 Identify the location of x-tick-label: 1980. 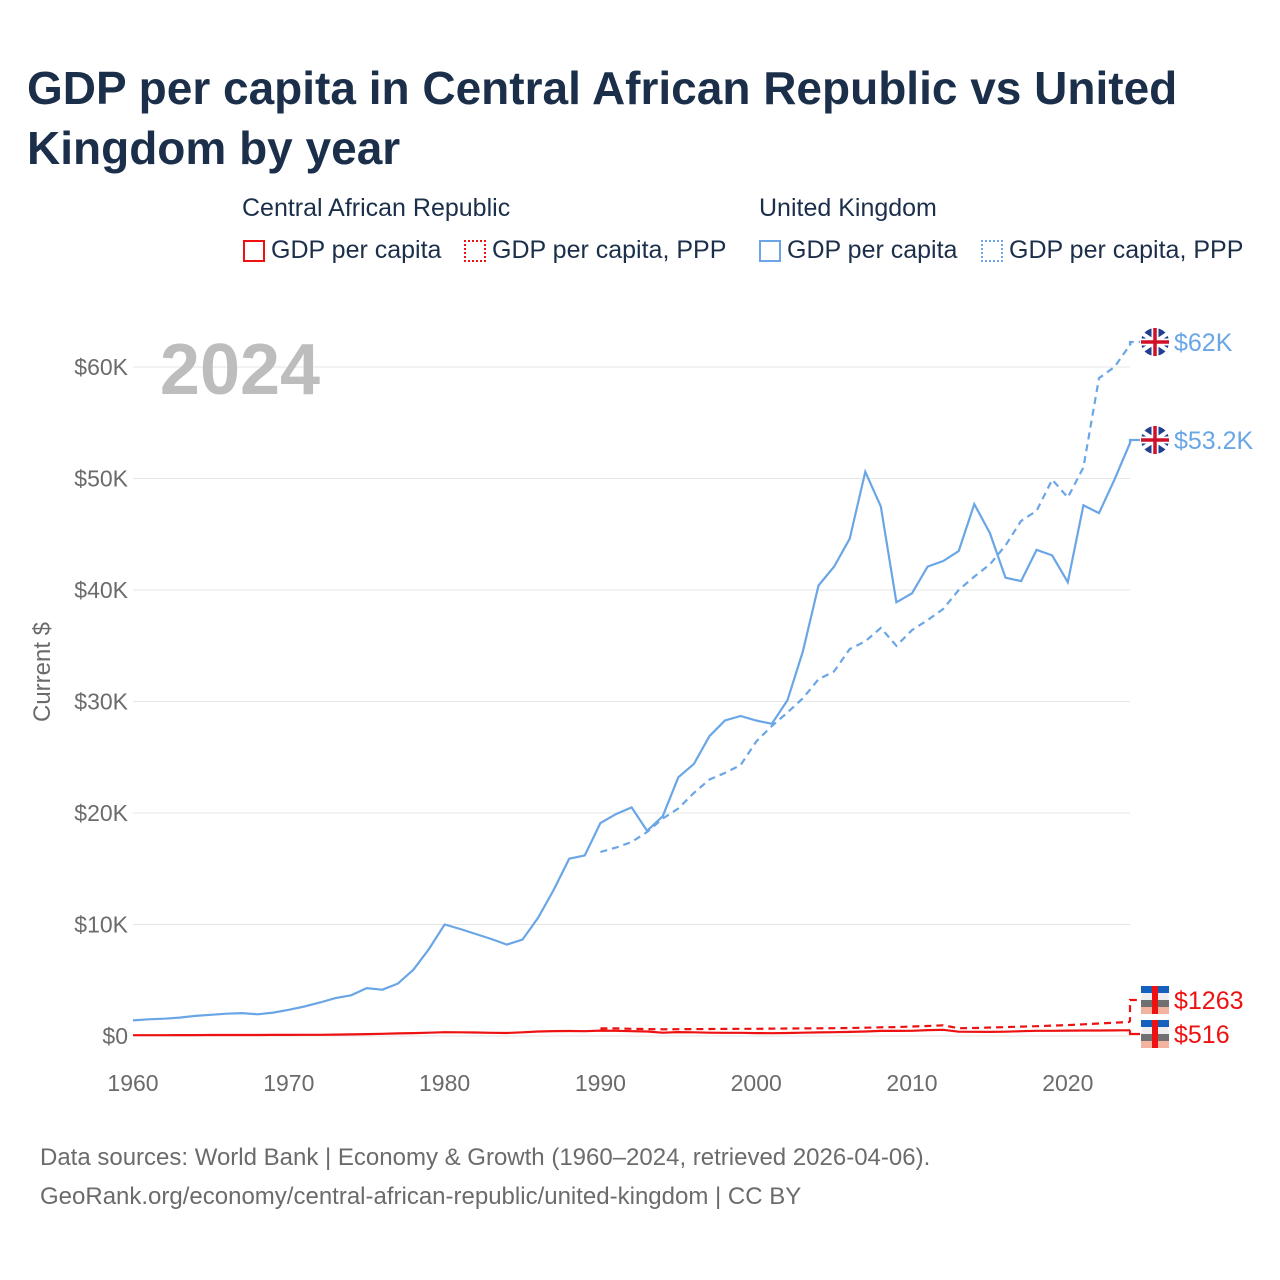
(444, 1083).